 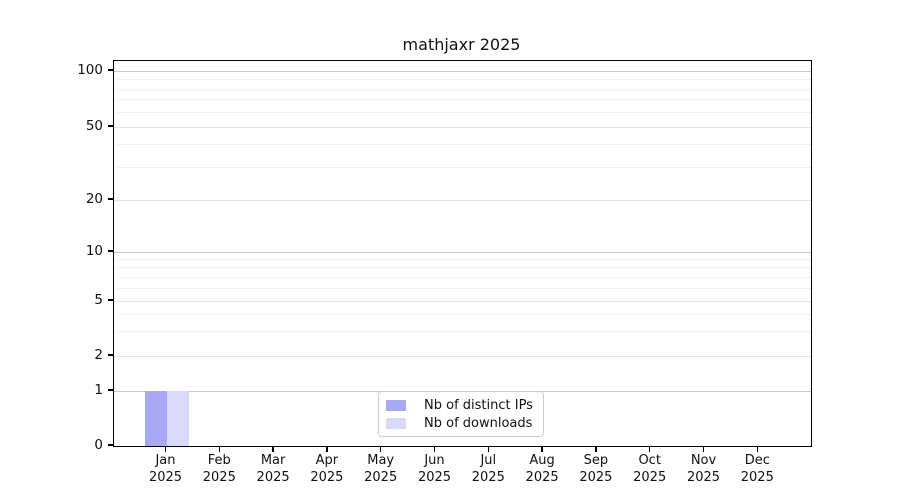 What do you see at coordinates (757, 469) in the screenshot?
I see `x-tick-label: Dec 2025` at bounding box center [757, 469].